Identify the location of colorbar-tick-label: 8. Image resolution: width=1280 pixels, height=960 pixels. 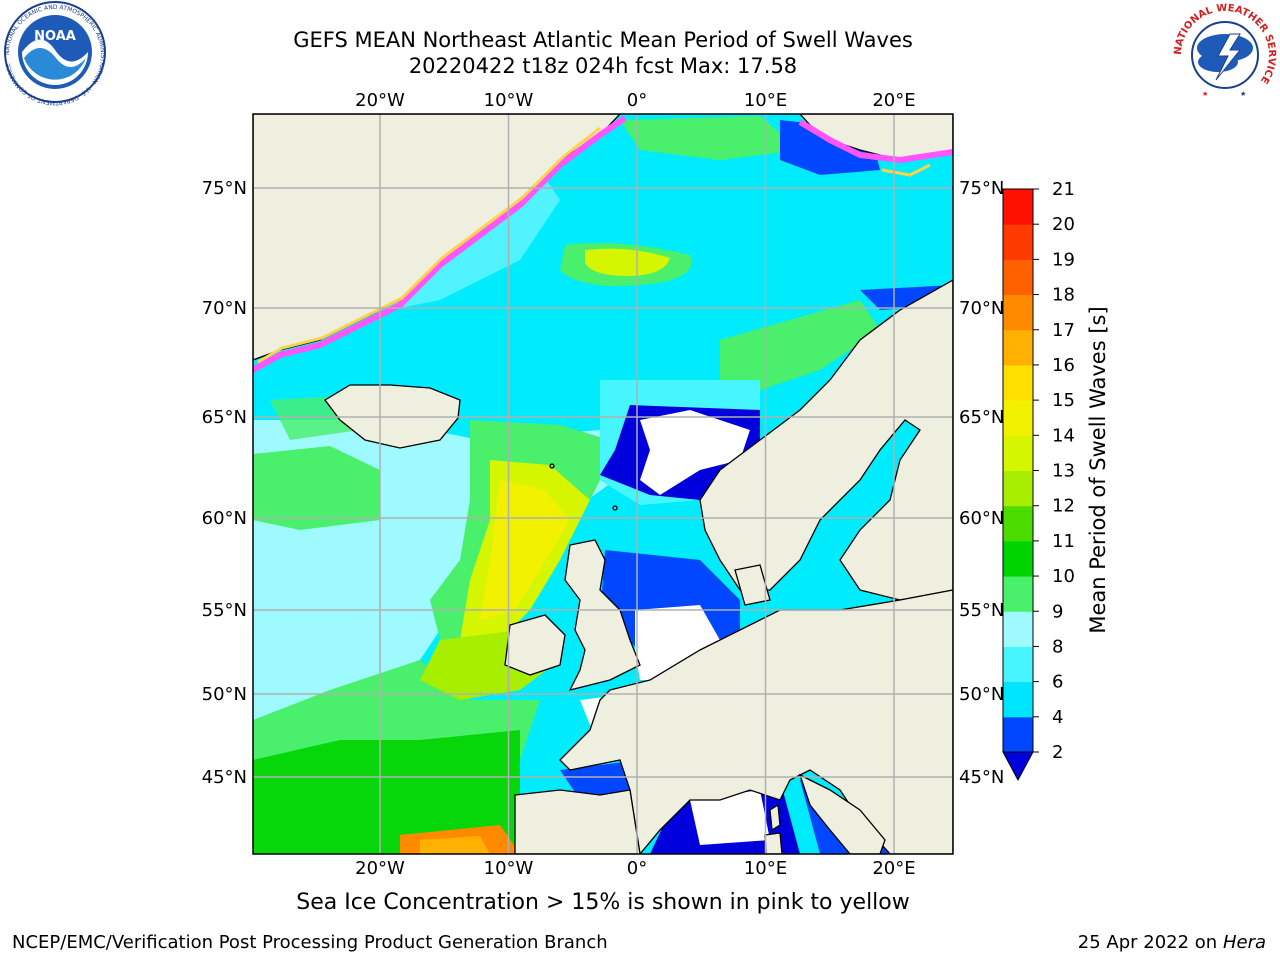
(1057, 646).